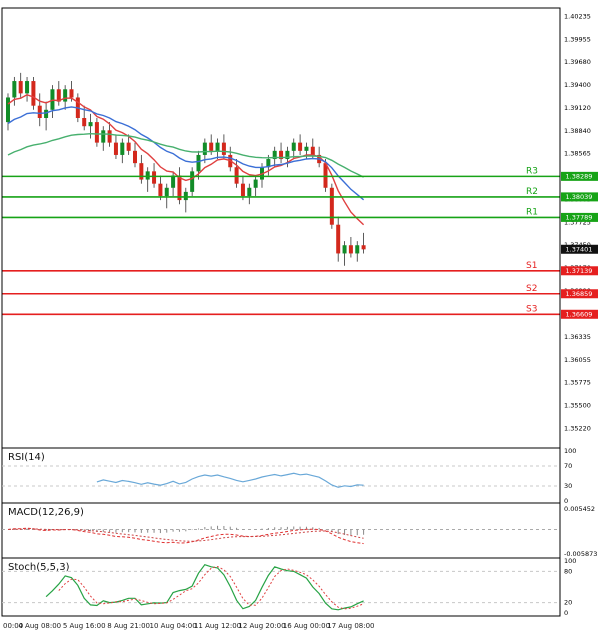 Image resolution: width=600 pixels, height=635 pixels. What do you see at coordinates (580, 554) in the screenshot?
I see `macd-scale-label: -0.005873` at bounding box center [580, 554].